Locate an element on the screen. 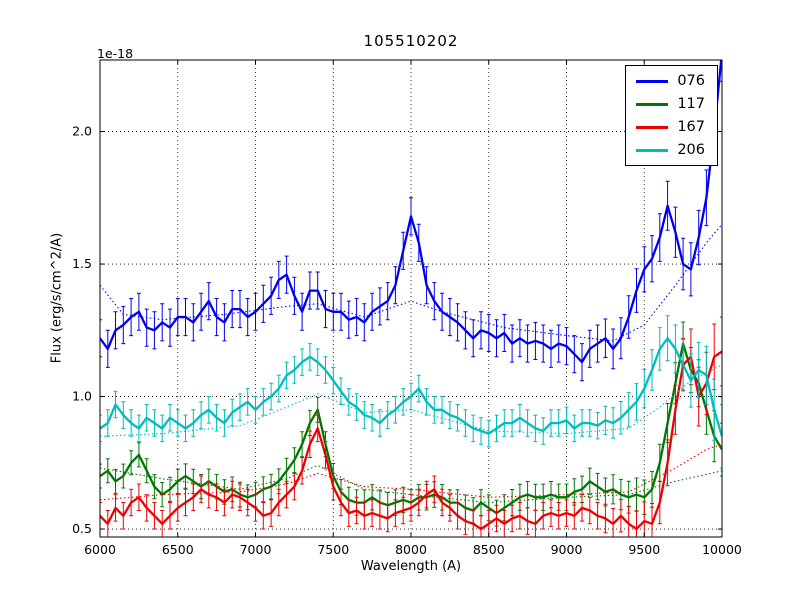 Image resolution: width=800 pixels, height=600 pixels. y-axis-offset-label: 1e-18 is located at coordinates (115, 53).